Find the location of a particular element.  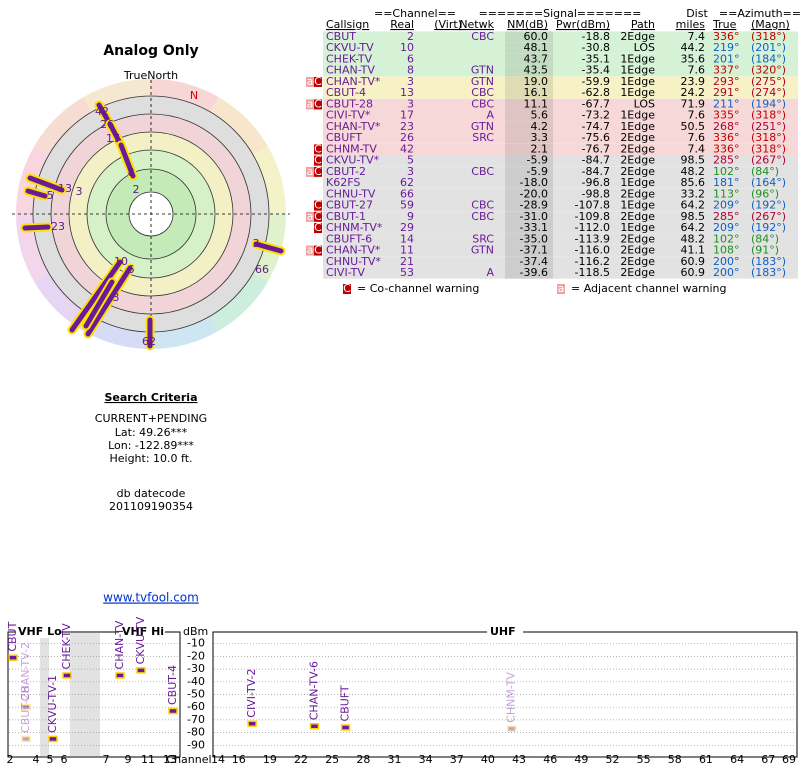

table-cell: 293° is located at coordinates (726, 81).